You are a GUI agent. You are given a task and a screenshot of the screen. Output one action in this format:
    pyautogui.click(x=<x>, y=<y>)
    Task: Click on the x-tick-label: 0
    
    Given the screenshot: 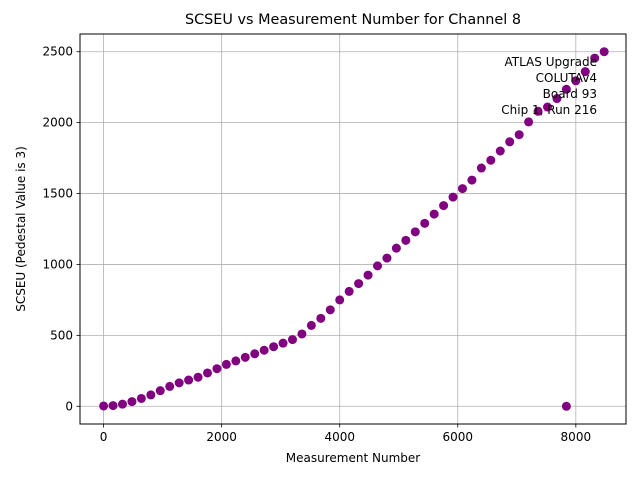 What is the action you would take?
    pyautogui.click(x=104, y=437)
    